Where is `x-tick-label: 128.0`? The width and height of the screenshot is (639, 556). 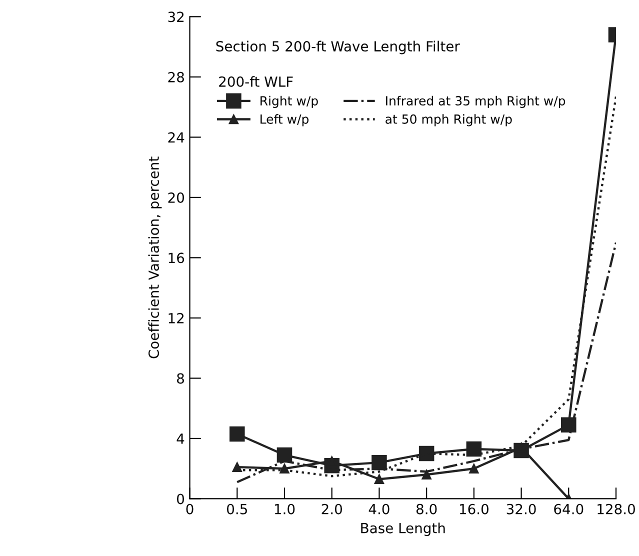
x-tick-label: 128.0 is located at coordinates (616, 509).